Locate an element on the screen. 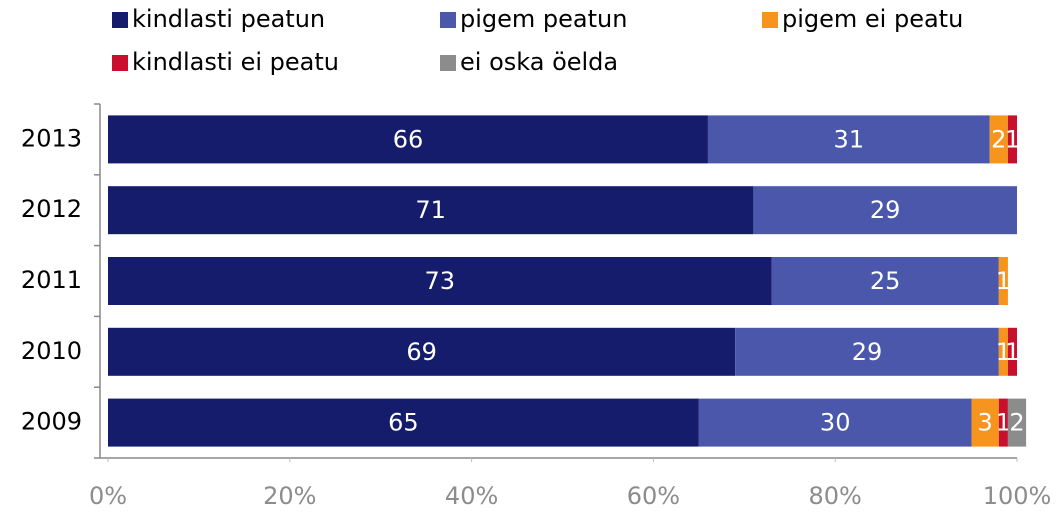 The image size is (1059, 516). data-label: 3 is located at coordinates (985, 423).